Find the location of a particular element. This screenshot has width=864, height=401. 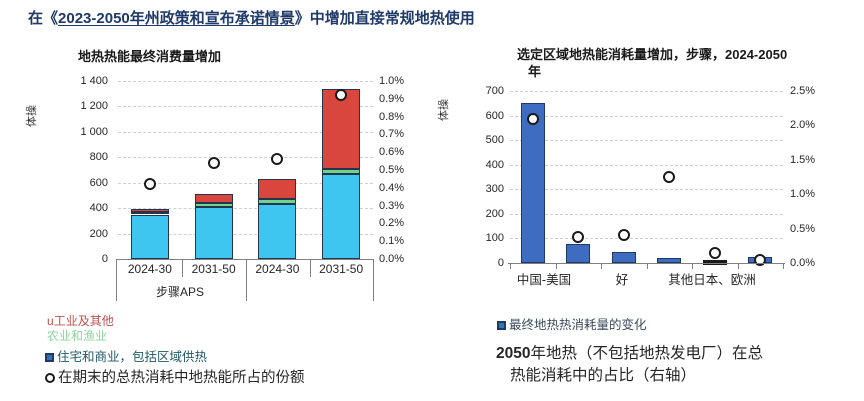

legend-item-agriculture: 农业和渔业 is located at coordinates (77, 335).